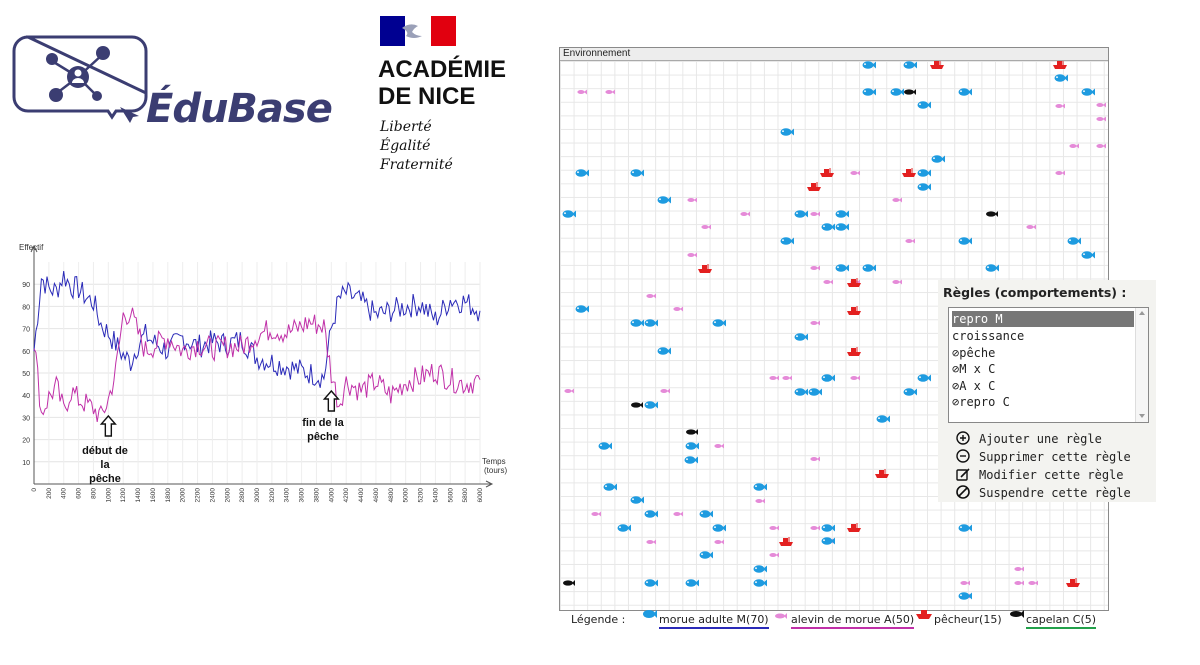  I want to click on plus-circle-icon, so click(963, 438).